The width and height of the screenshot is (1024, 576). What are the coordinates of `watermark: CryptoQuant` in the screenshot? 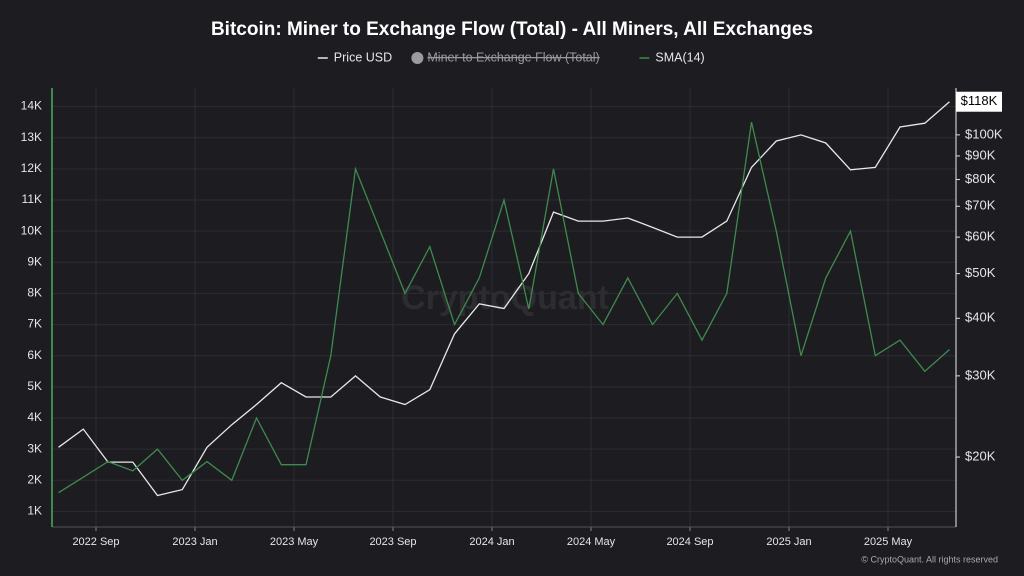 It's located at (505, 298).